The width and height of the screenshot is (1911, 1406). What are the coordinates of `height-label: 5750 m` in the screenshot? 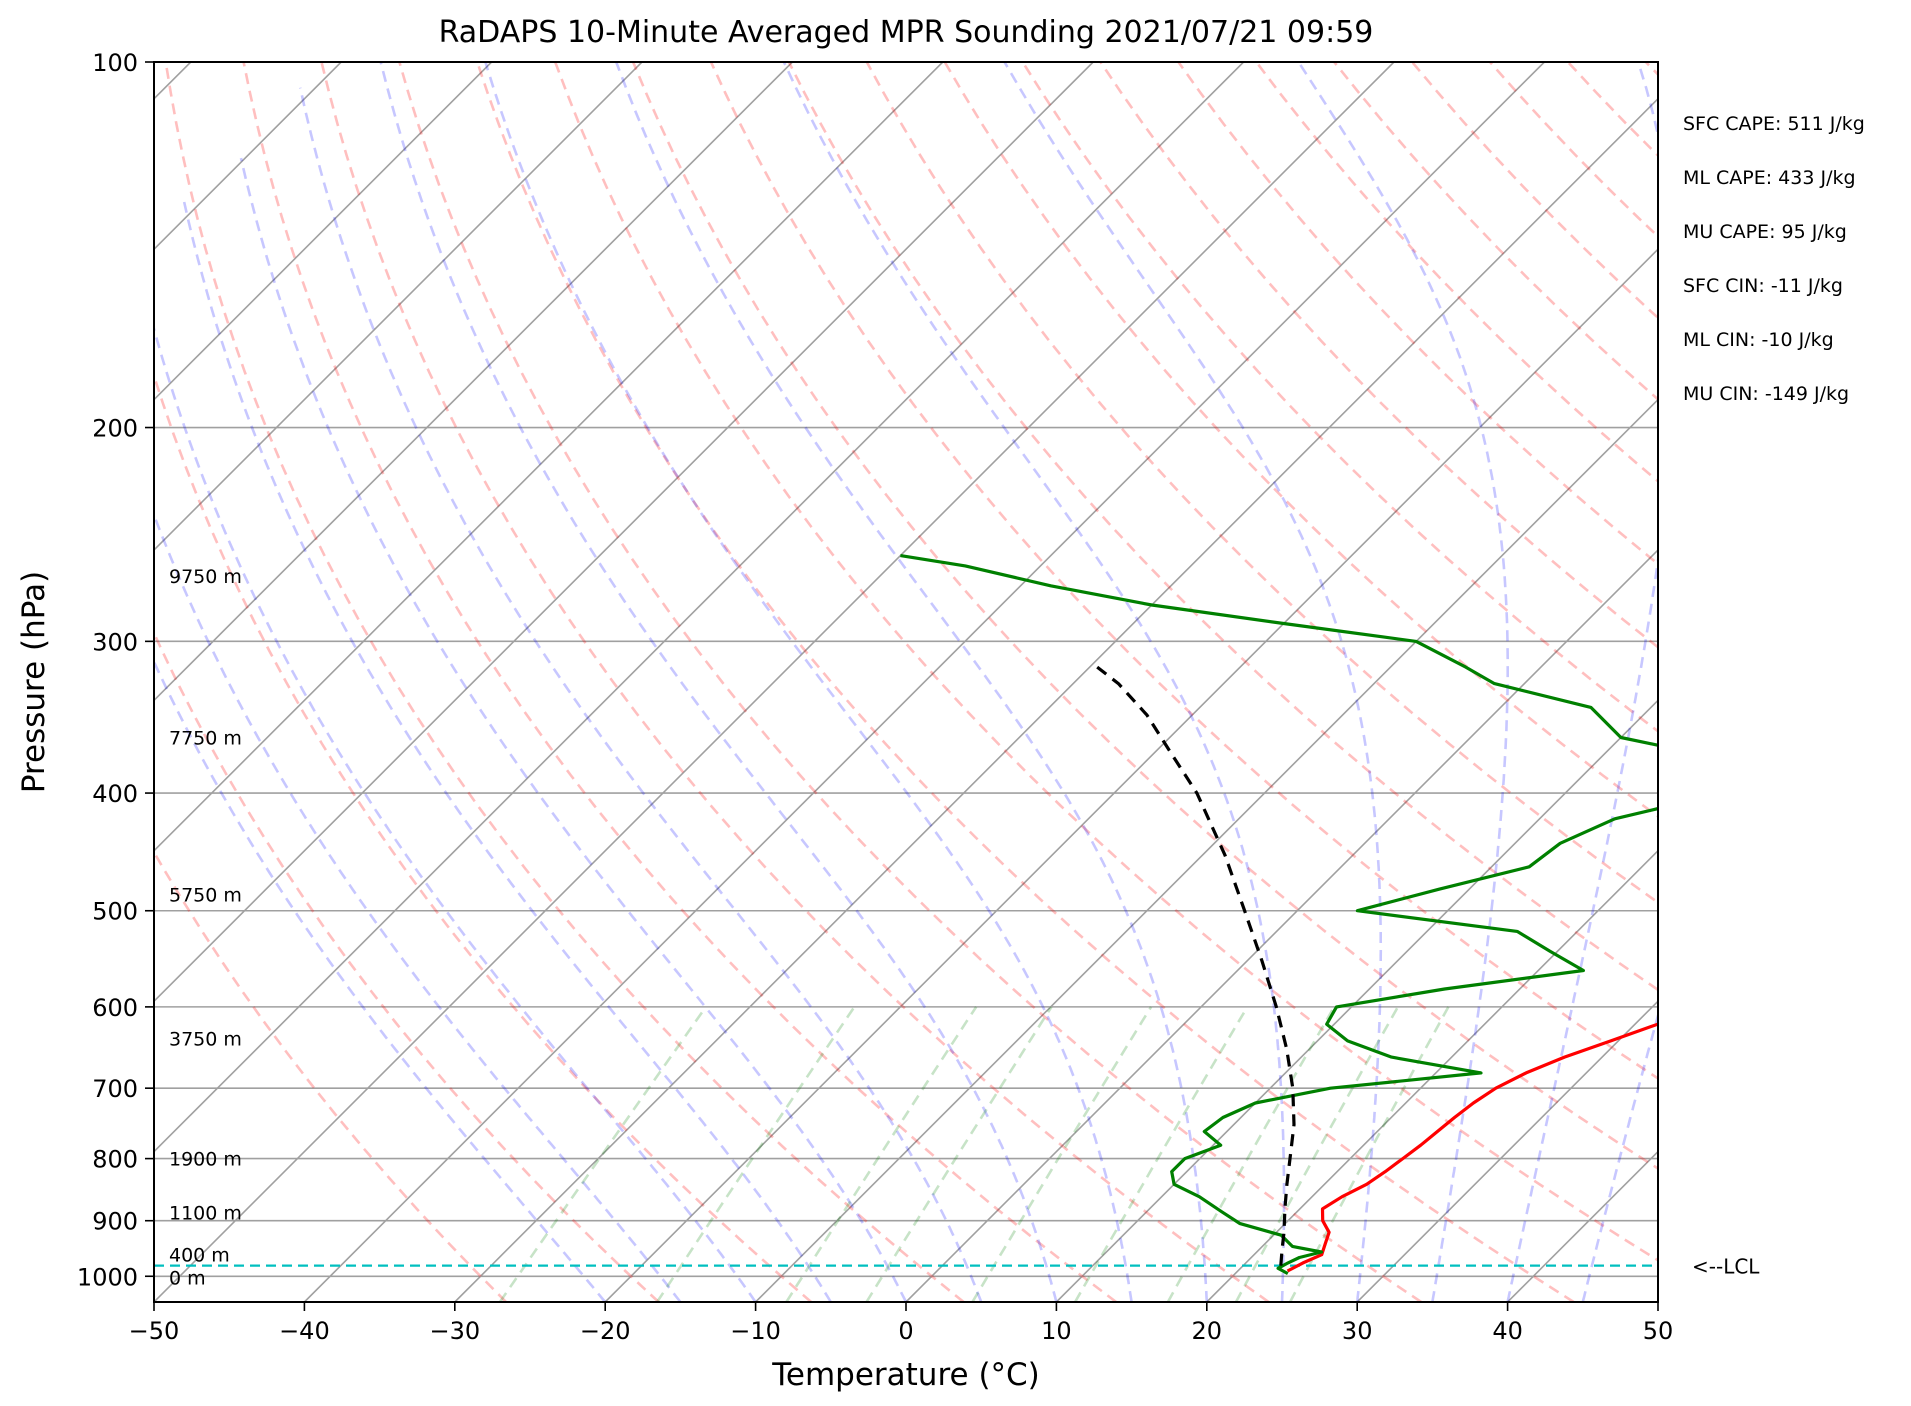 It's located at (205, 896).